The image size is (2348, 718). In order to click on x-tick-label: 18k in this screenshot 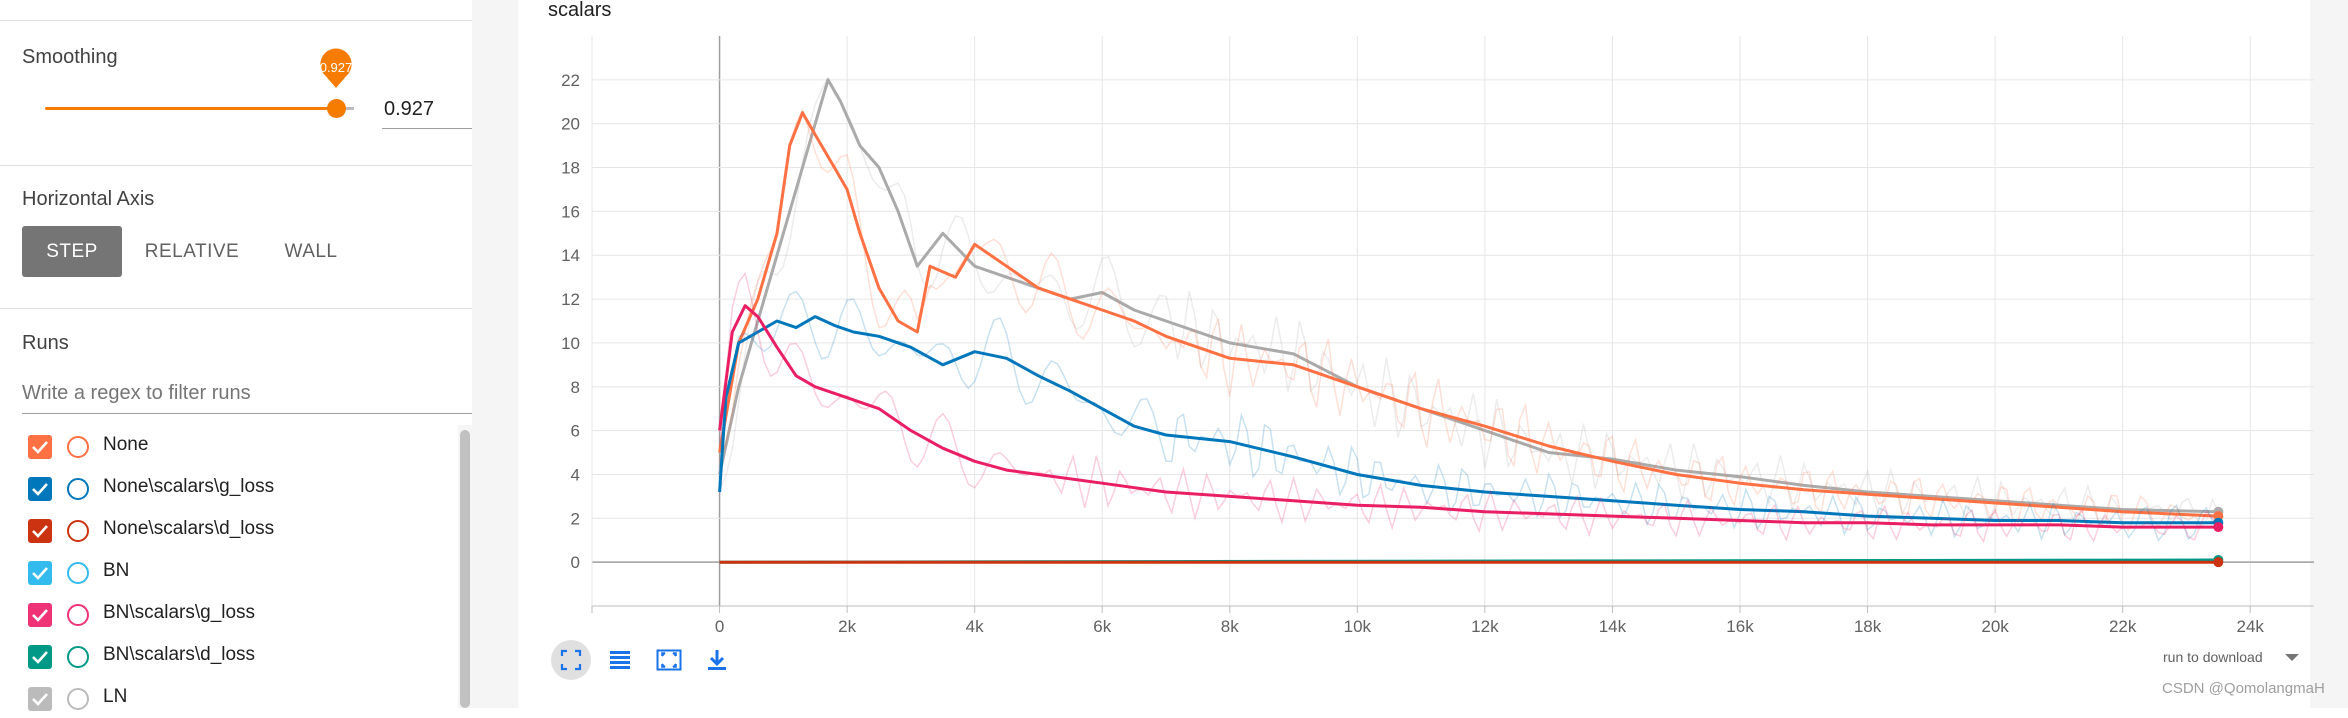, I will do `click(1868, 626)`.